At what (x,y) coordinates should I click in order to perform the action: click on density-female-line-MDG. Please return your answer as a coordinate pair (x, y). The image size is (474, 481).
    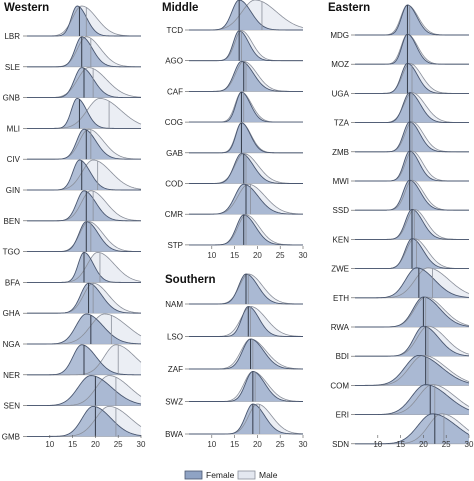
    Looking at the image, I should click on (412, 20).